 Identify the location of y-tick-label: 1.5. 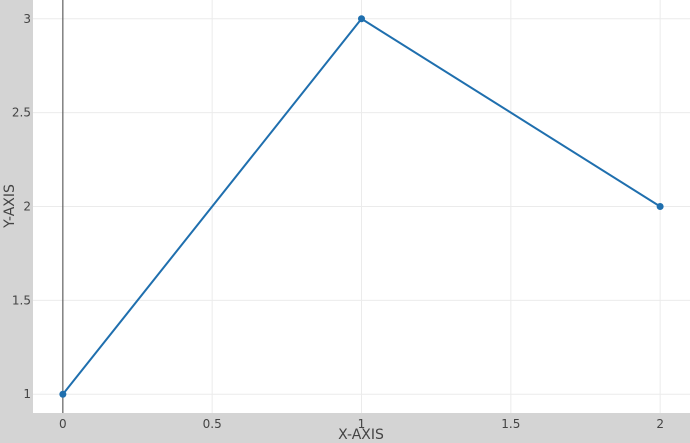
(21, 300).